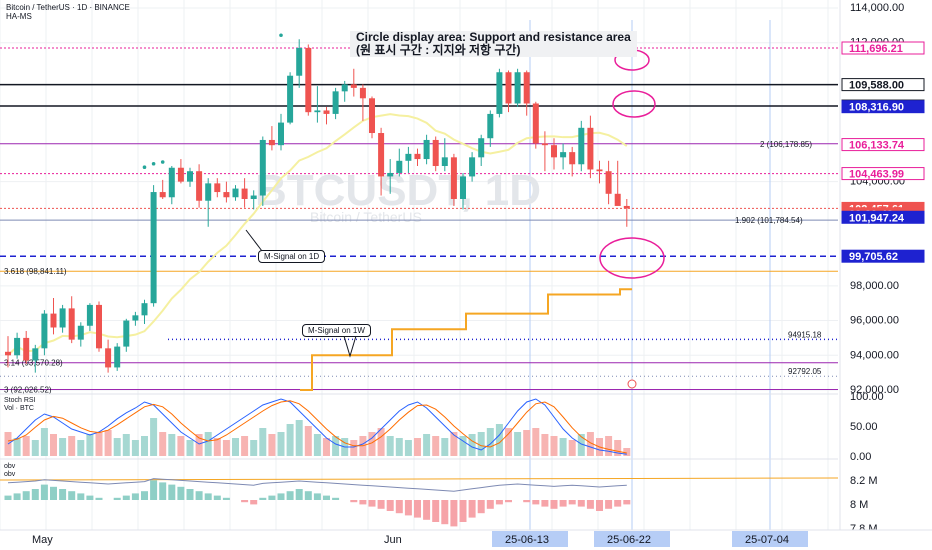  I want to click on date-badge-text: 25-06-22, so click(629, 540).